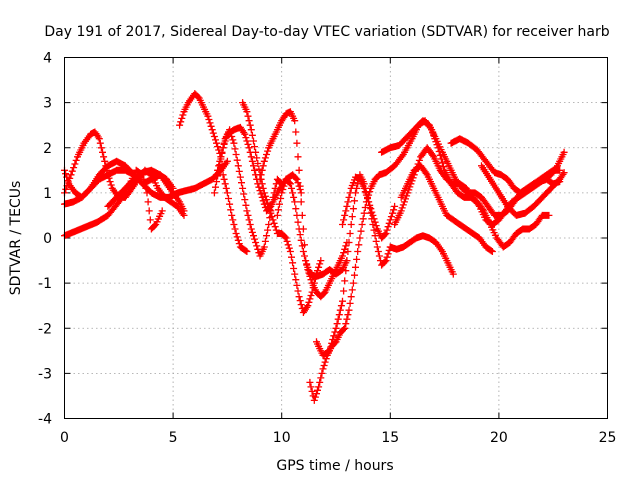 This screenshot has height=480, width=640. I want to click on x-tick-label: 5, so click(173, 438).